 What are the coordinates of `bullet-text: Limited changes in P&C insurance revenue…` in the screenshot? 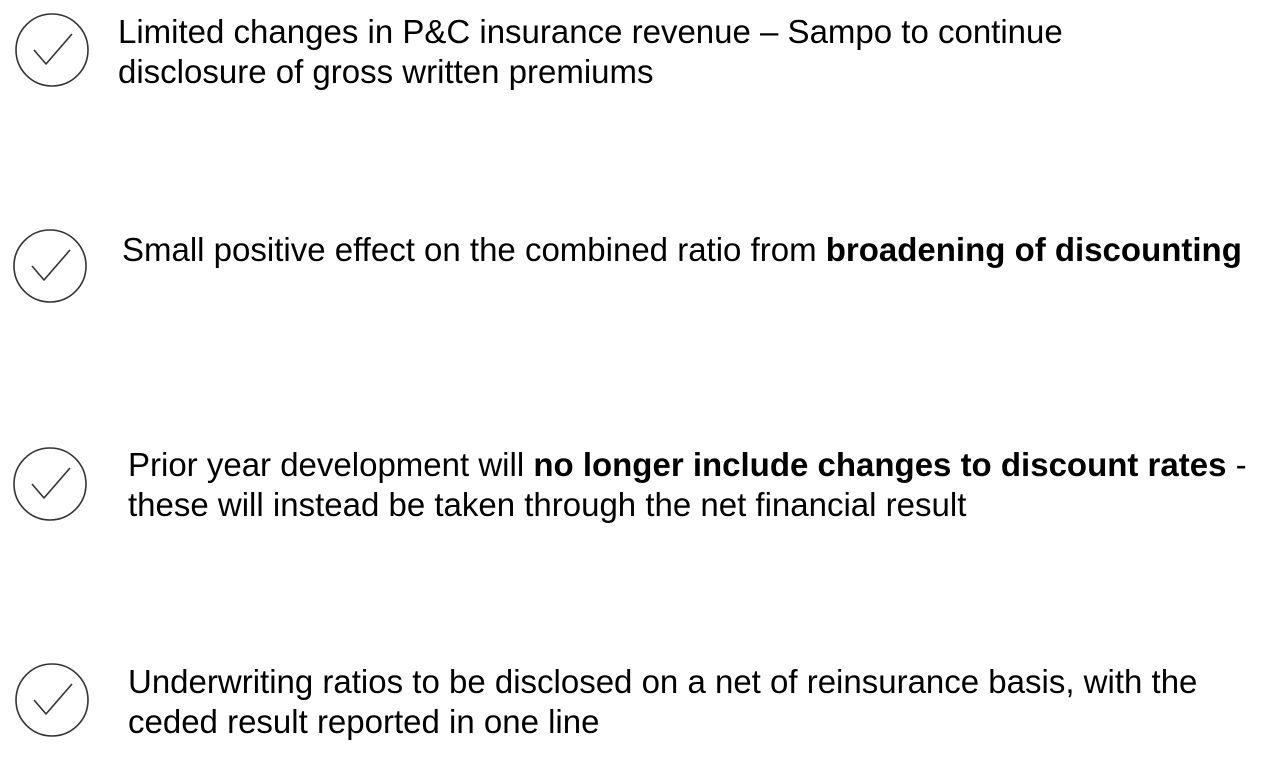 It's located at (655, 52).